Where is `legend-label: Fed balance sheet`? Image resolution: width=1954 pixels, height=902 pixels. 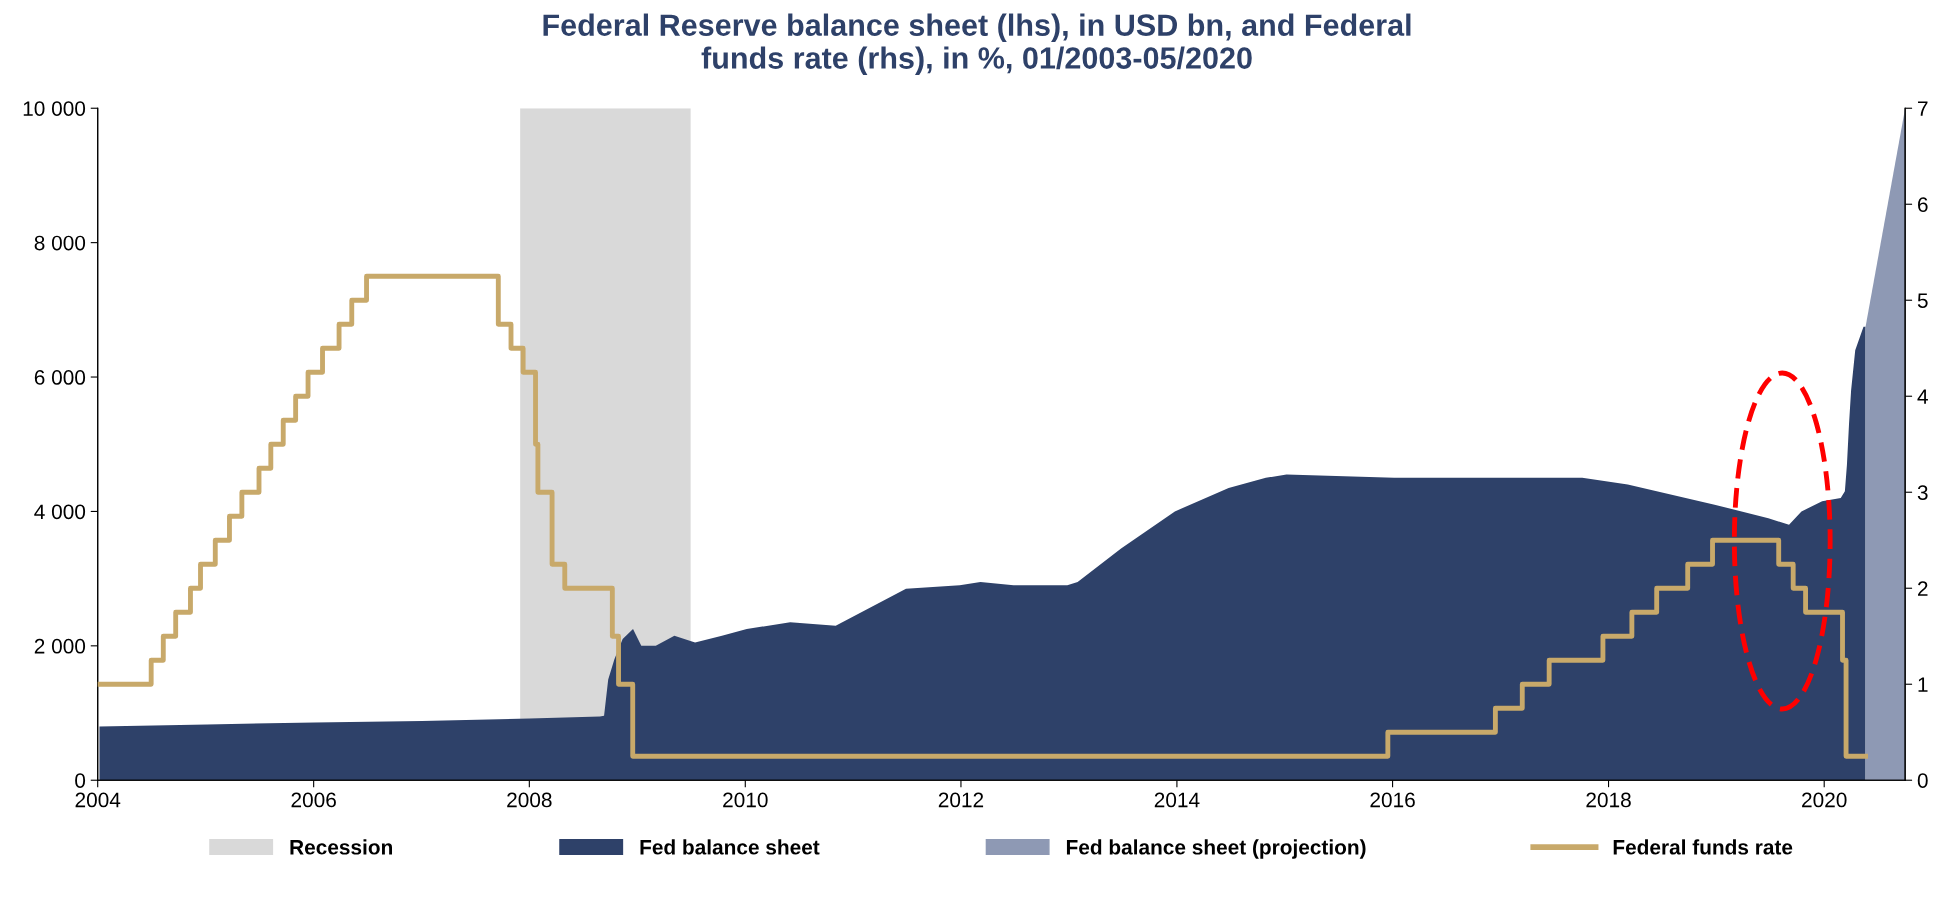
legend-label: Fed balance sheet is located at coordinates (730, 847).